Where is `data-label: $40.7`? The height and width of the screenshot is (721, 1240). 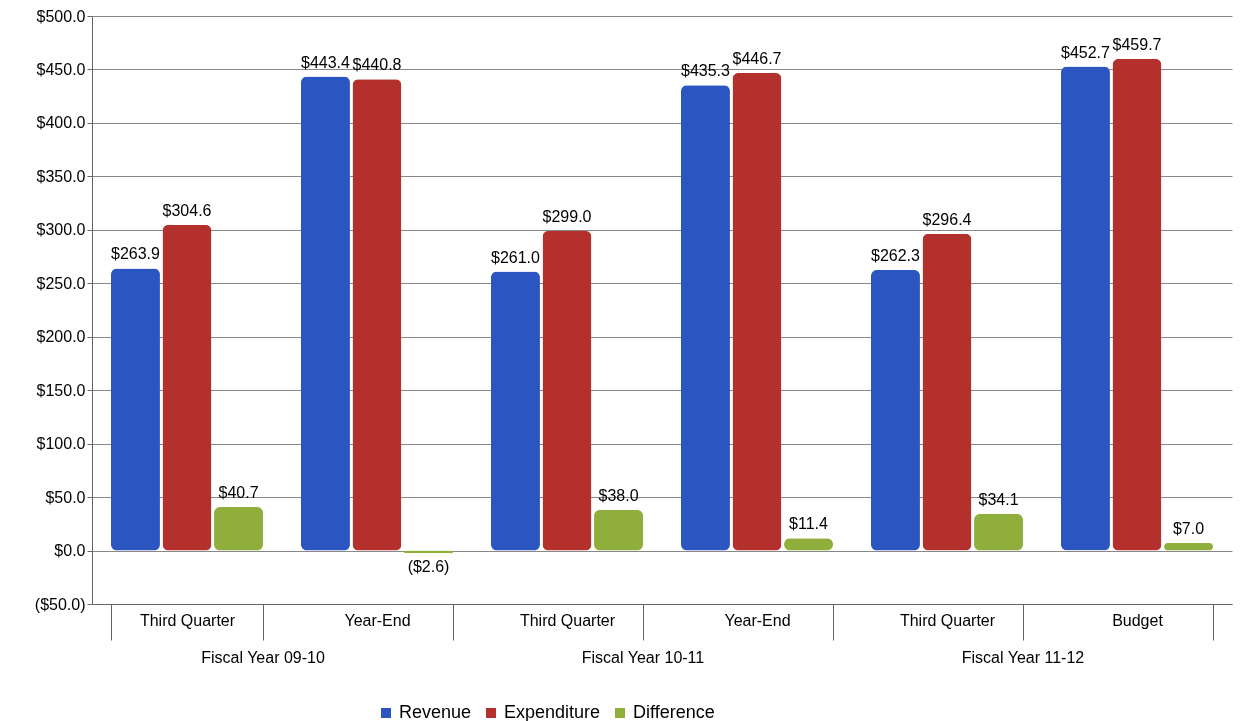
data-label: $40.7 is located at coordinates (238, 493).